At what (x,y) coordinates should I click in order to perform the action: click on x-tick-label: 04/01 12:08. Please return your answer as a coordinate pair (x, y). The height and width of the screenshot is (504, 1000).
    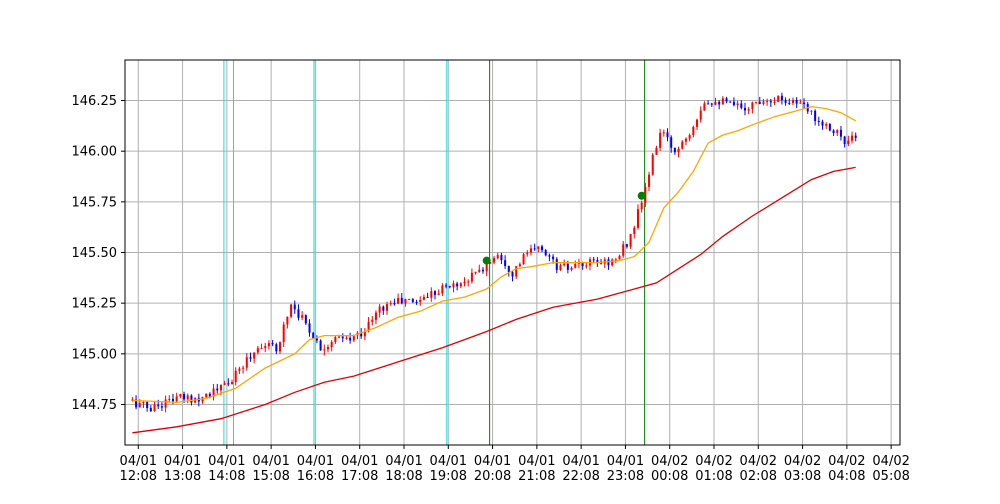
    Looking at the image, I should click on (138, 469).